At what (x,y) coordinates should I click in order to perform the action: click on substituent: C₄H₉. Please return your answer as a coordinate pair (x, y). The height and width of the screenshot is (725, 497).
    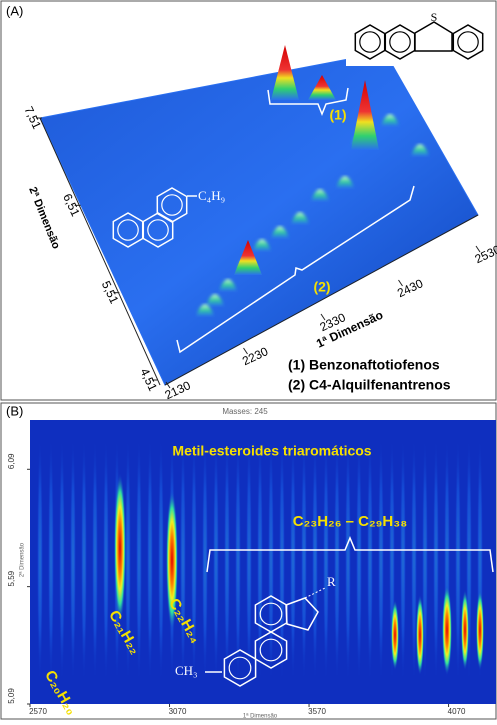
    Looking at the image, I should click on (211, 195).